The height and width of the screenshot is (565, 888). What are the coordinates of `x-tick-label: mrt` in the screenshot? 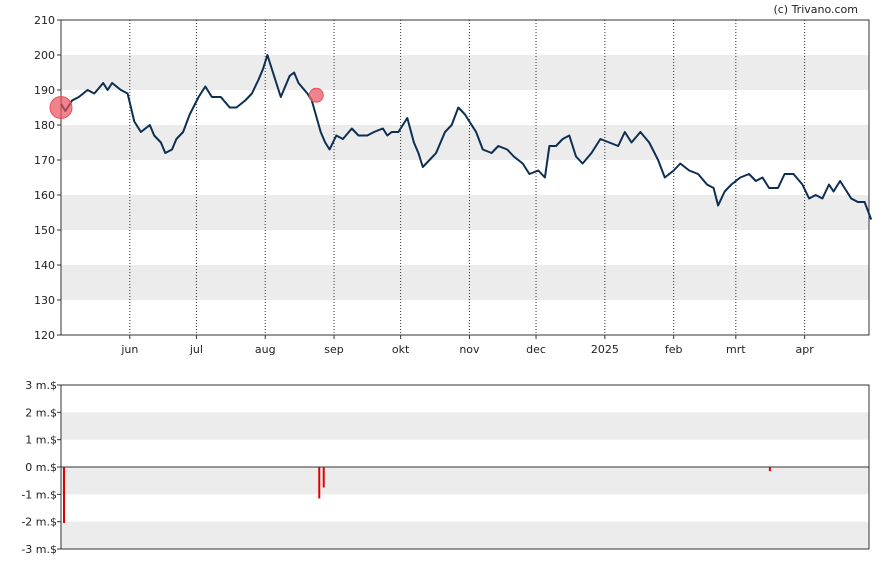 It's located at (736, 349).